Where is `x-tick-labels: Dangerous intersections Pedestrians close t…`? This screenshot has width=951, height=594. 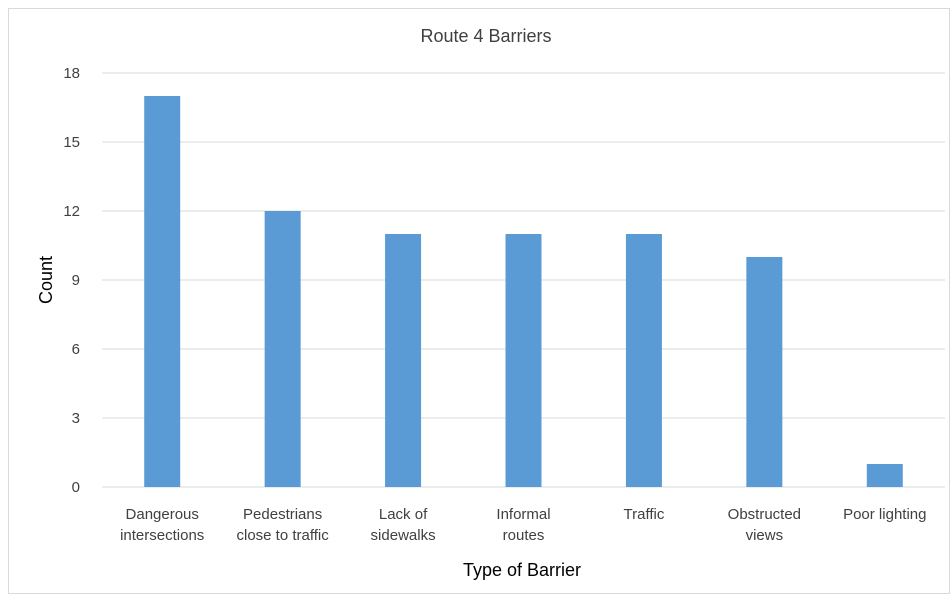 x-tick-labels: Dangerous intersections Pedestrians close t… is located at coordinates (523, 525).